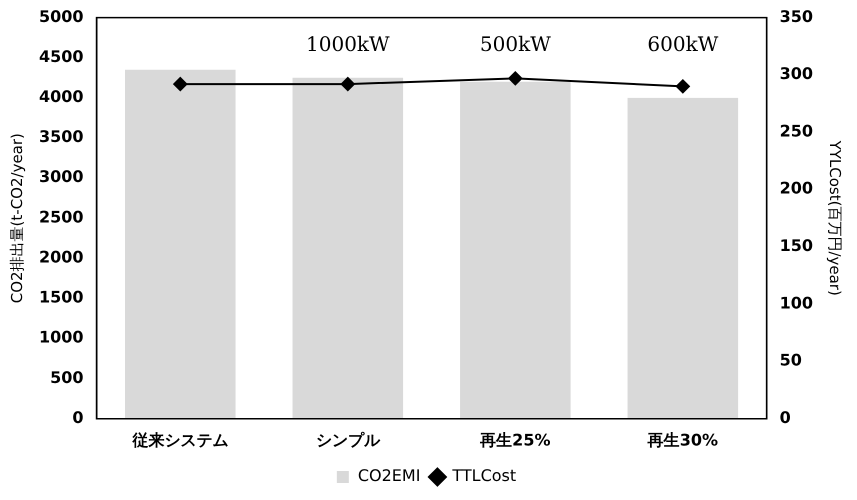 The height and width of the screenshot is (500, 857). What do you see at coordinates (61, 56) in the screenshot?
I see `y-tick-label: 4500` at bounding box center [61, 56].